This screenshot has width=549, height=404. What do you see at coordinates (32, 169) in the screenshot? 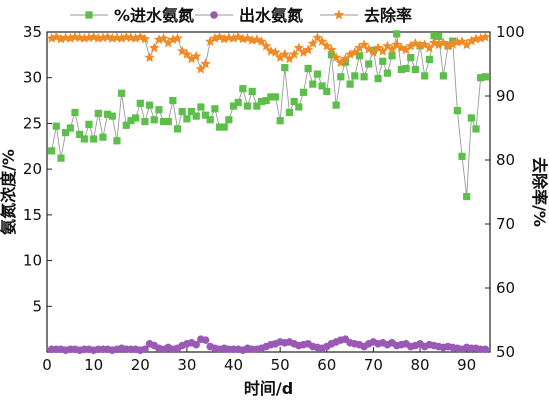
I see `y-left-tick-label: 20` at bounding box center [32, 169].